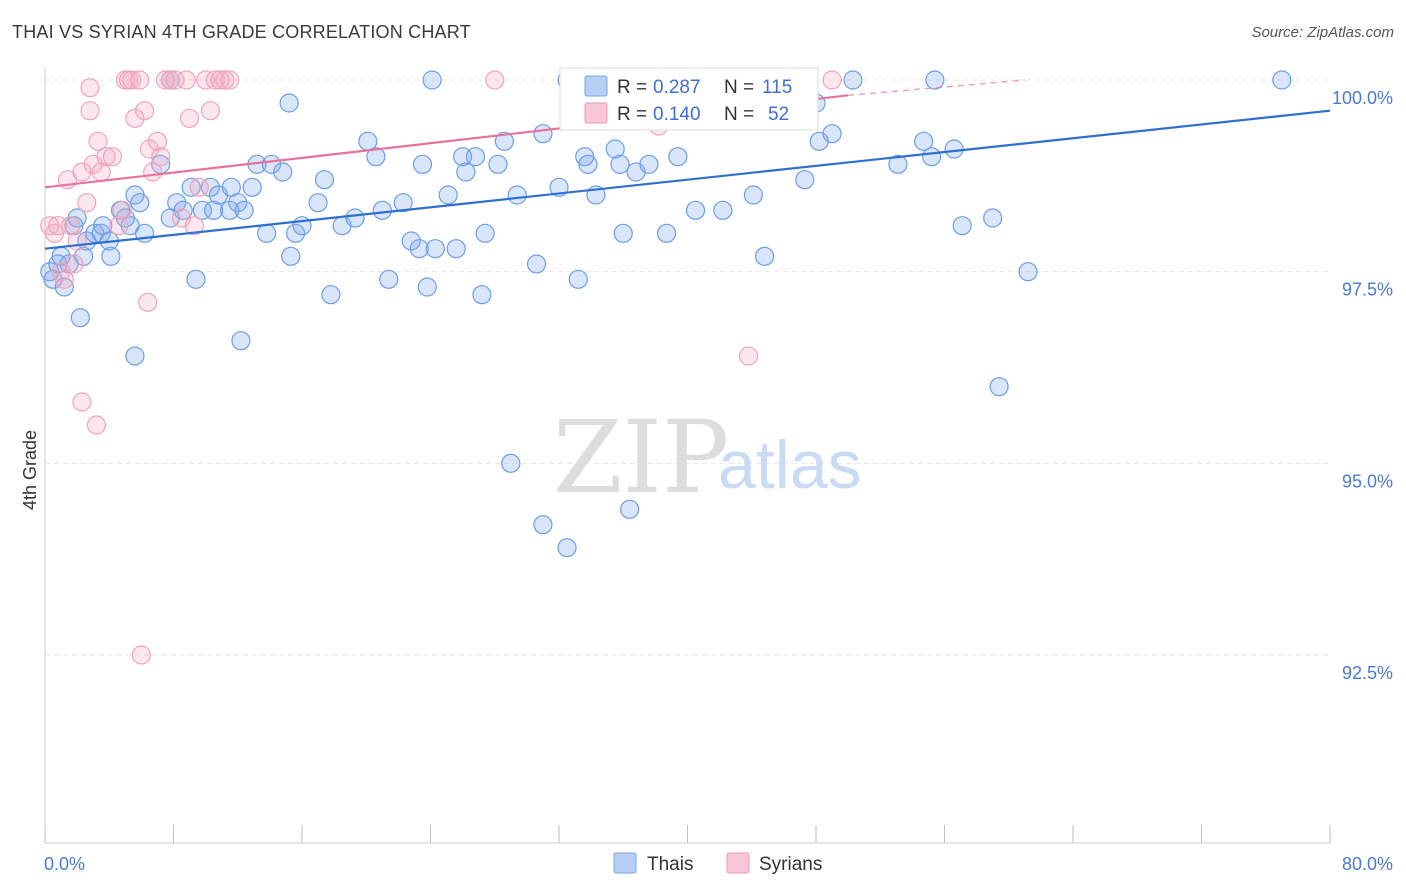  I want to click on watermark-atlas: atlas, so click(790, 465).